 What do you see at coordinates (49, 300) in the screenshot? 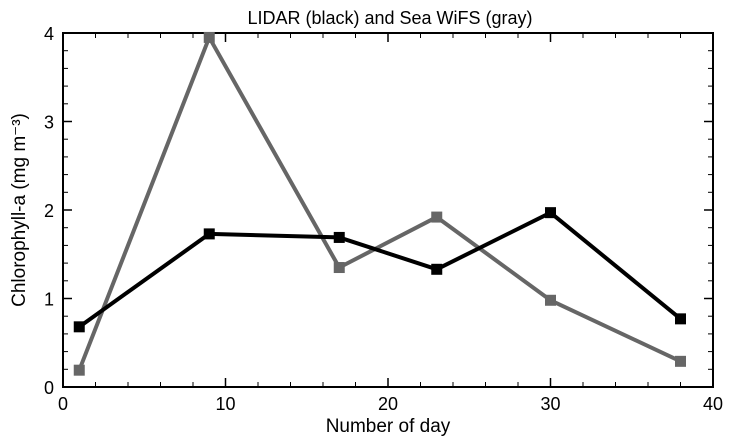
I see `y-tick-label: 1` at bounding box center [49, 300].